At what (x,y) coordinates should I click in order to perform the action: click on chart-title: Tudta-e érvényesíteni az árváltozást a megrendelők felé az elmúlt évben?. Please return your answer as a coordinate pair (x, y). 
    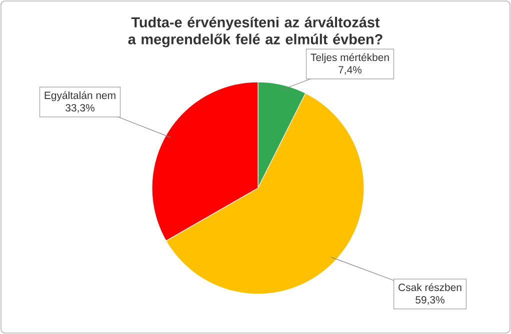
    Looking at the image, I should click on (255, 32).